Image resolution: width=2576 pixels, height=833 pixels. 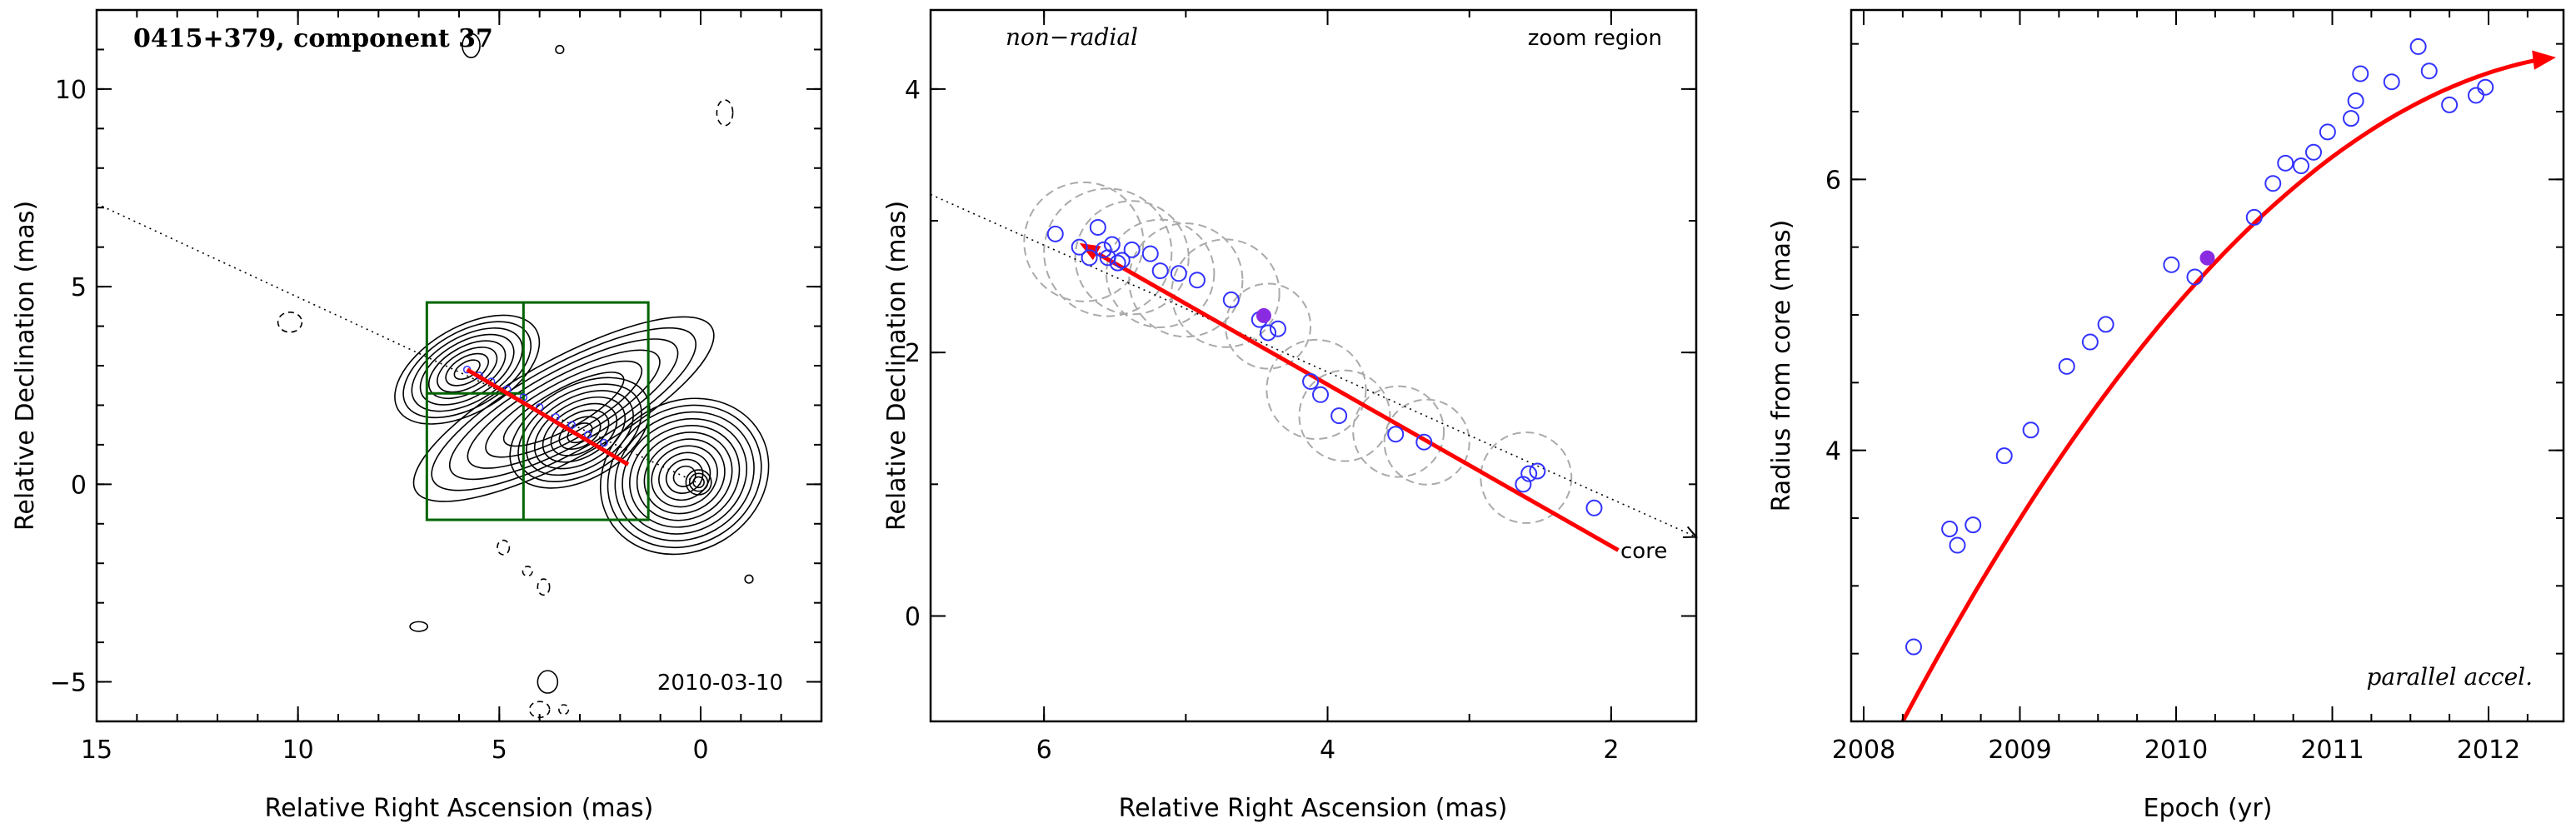 What do you see at coordinates (913, 353) in the screenshot?
I see `y-tick-label: 2` at bounding box center [913, 353].